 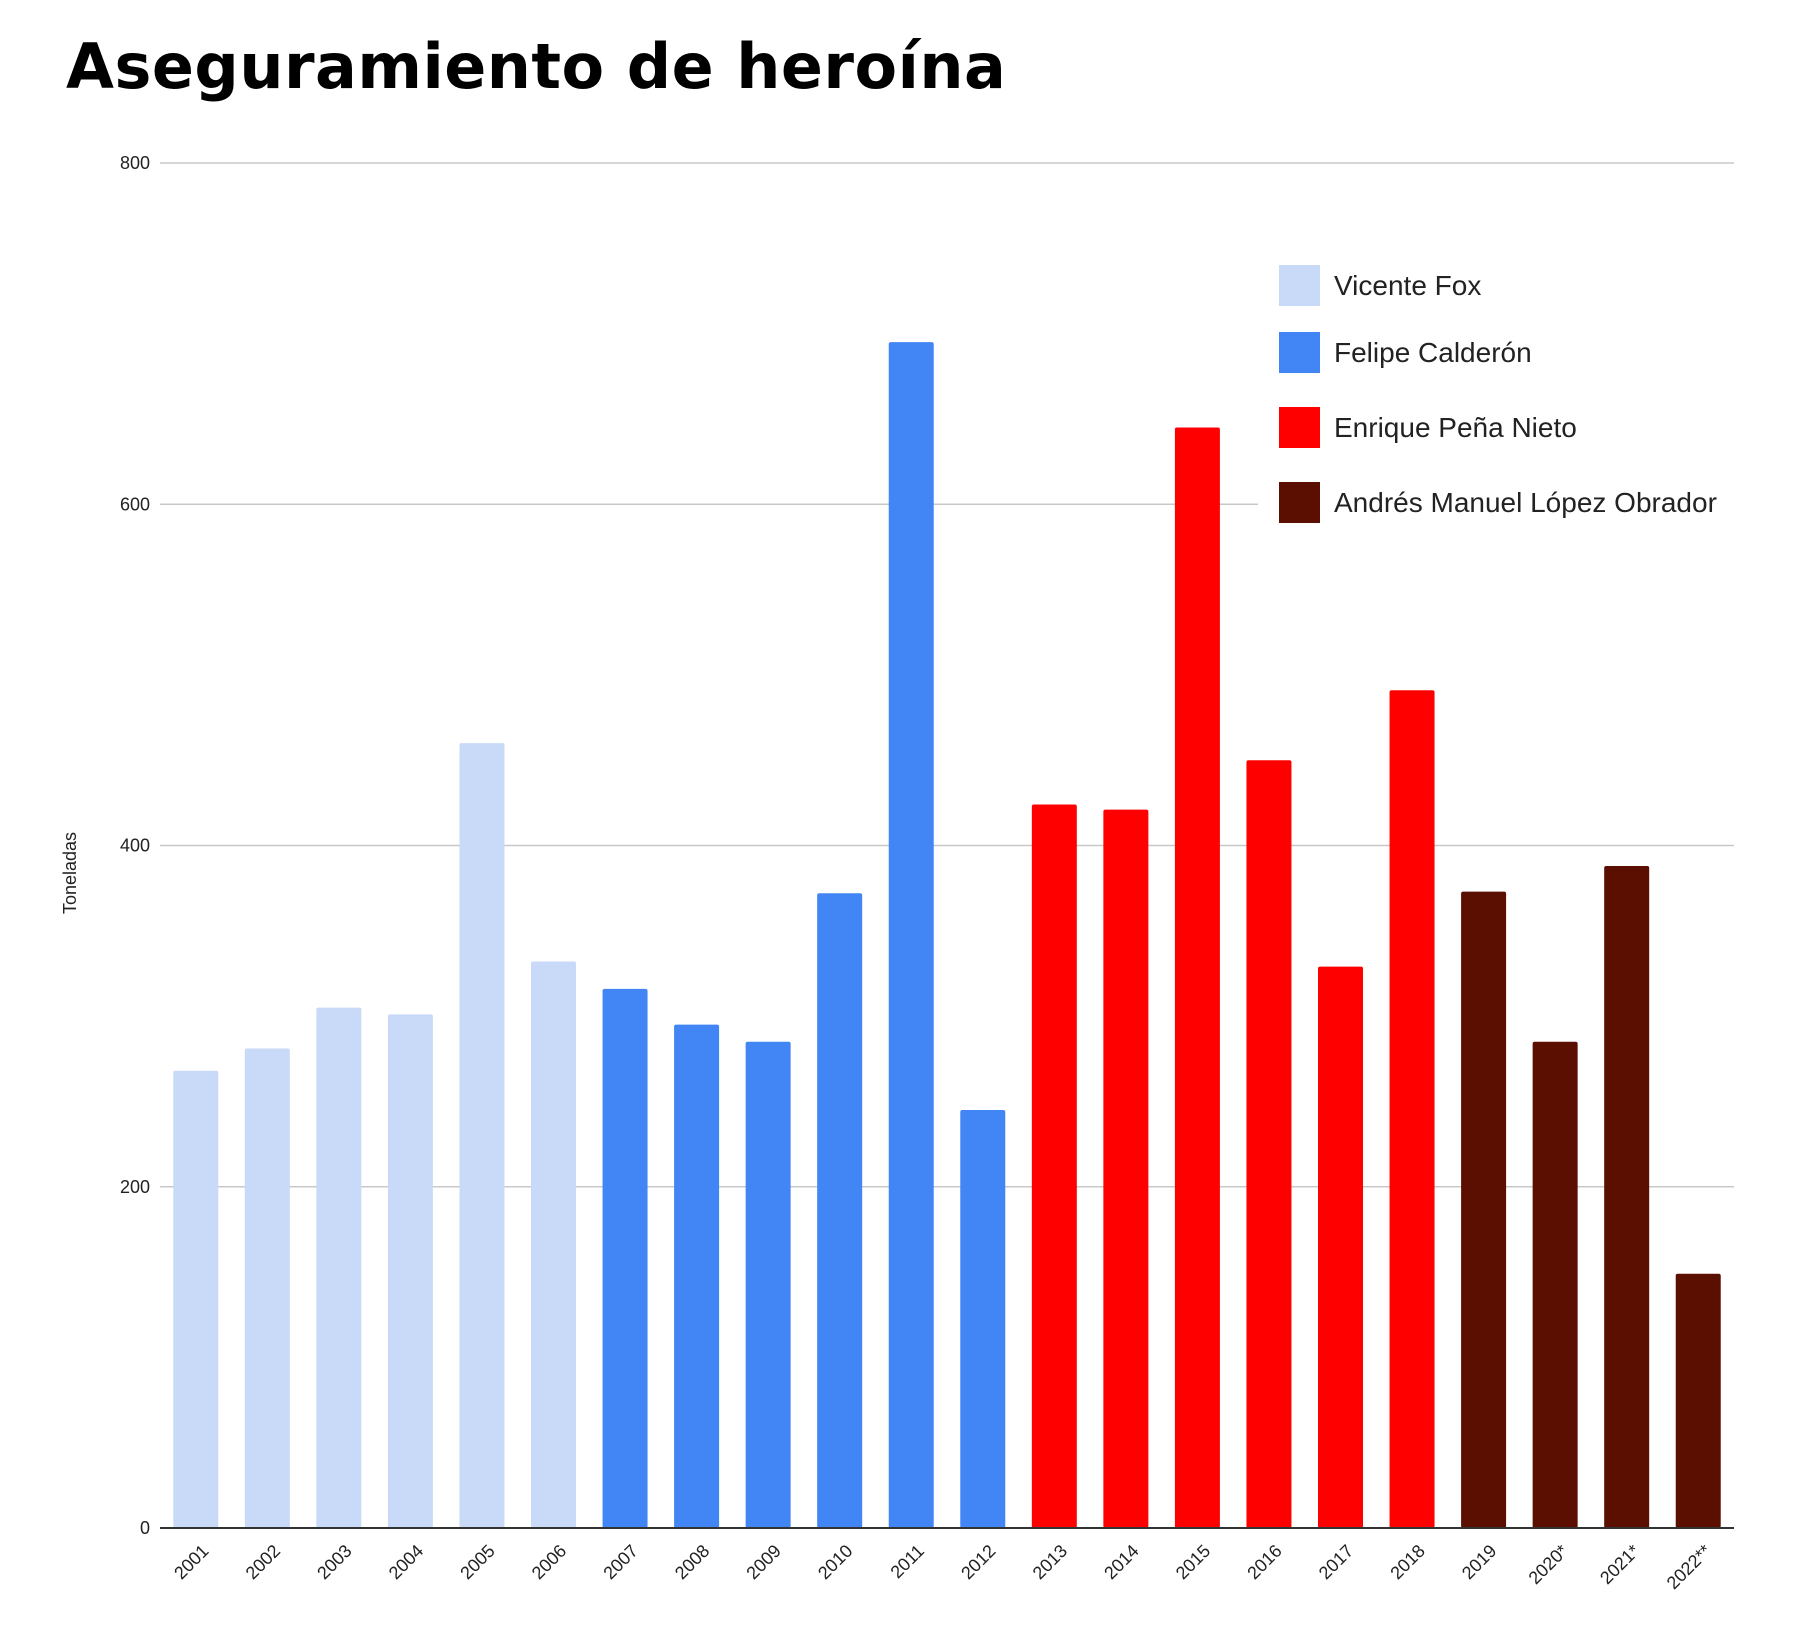 What do you see at coordinates (1050, 1562) in the screenshot?
I see `x-tick-label: 2013` at bounding box center [1050, 1562].